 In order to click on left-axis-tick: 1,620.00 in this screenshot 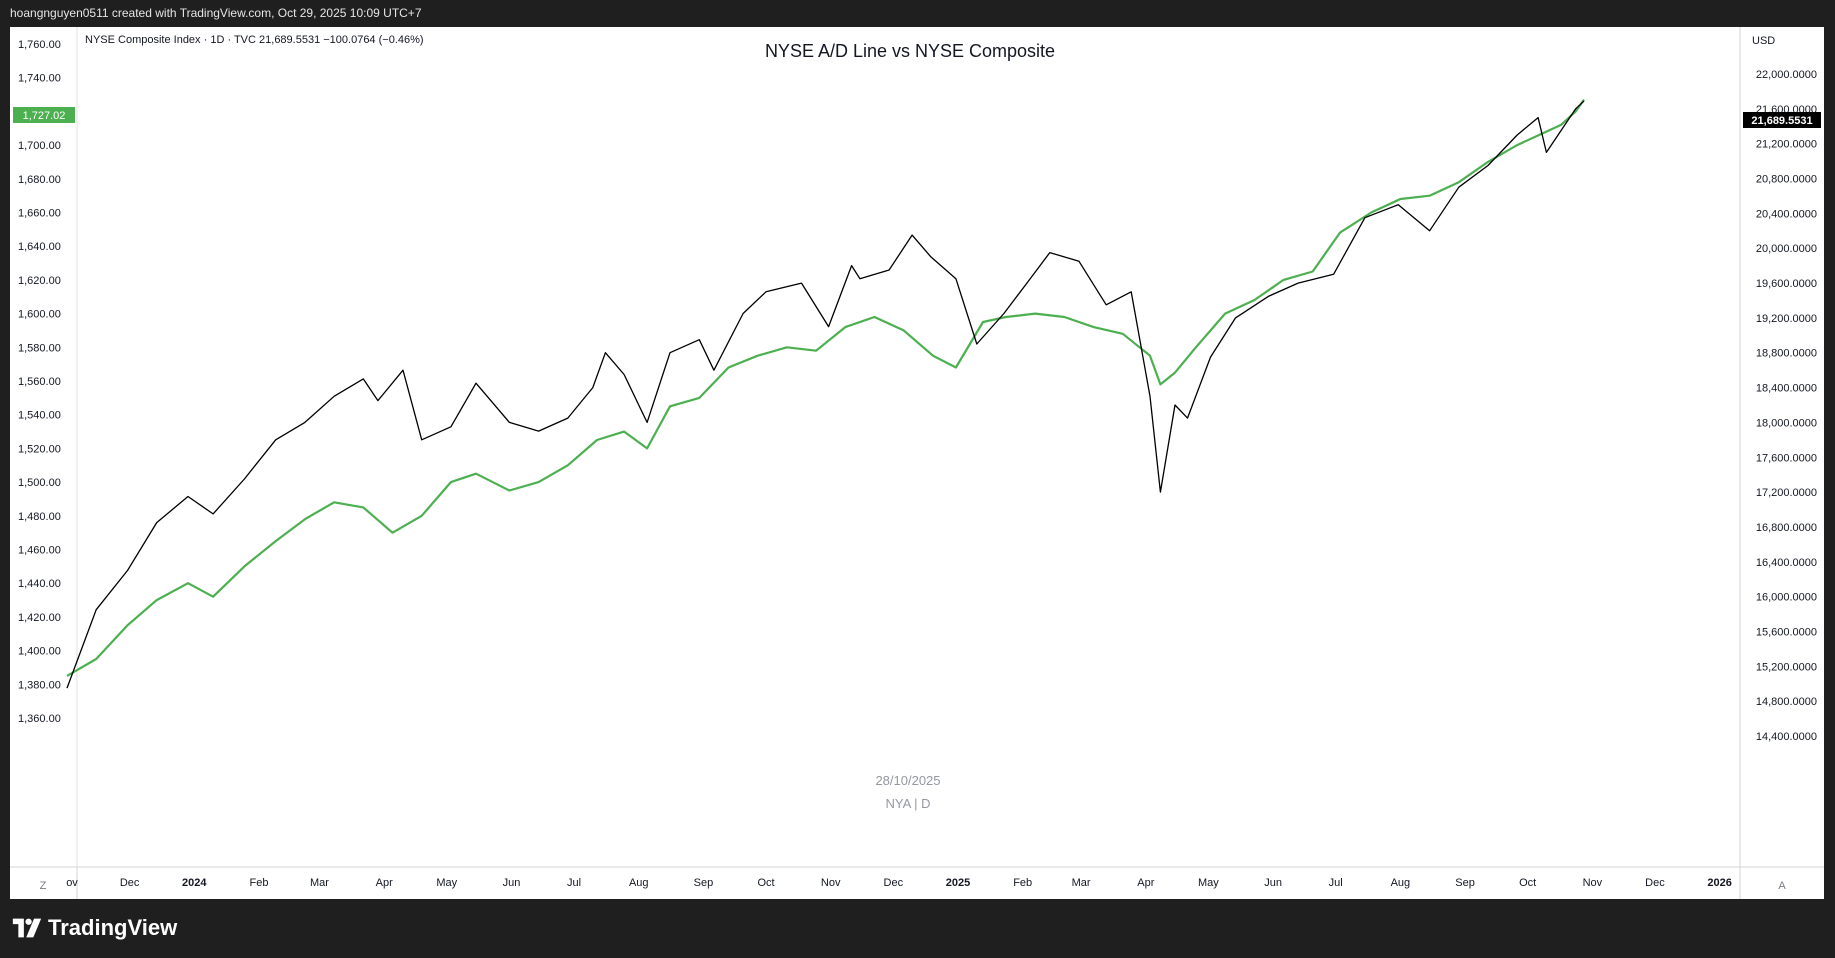, I will do `click(39, 281)`.